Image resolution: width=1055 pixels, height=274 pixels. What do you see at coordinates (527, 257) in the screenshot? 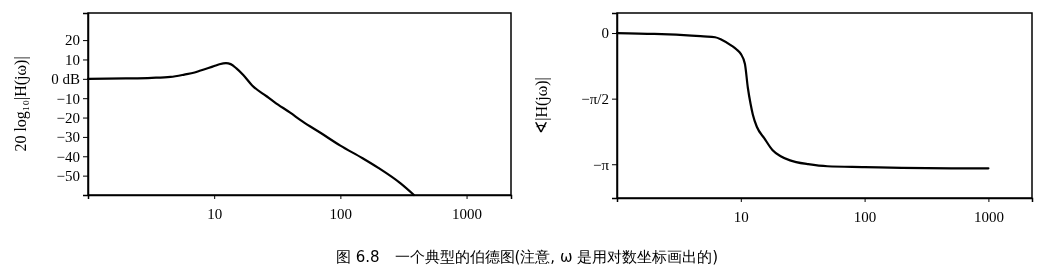
I see `caption: 图 6.8 一个典型的伯德图(注意, ω 是用对数坐标画出的)` at bounding box center [527, 257].